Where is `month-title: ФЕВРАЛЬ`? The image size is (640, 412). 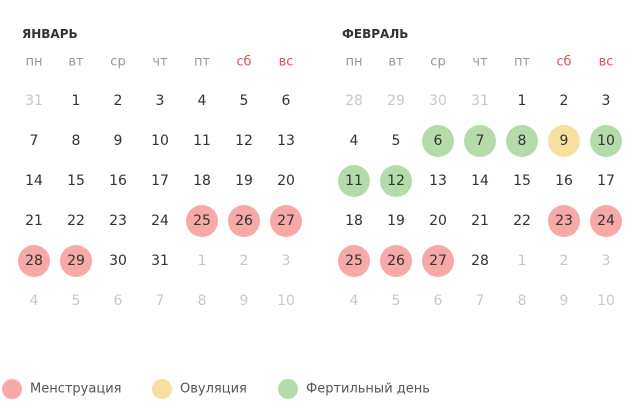 month-title: ФЕВРАЛЬ is located at coordinates (375, 34).